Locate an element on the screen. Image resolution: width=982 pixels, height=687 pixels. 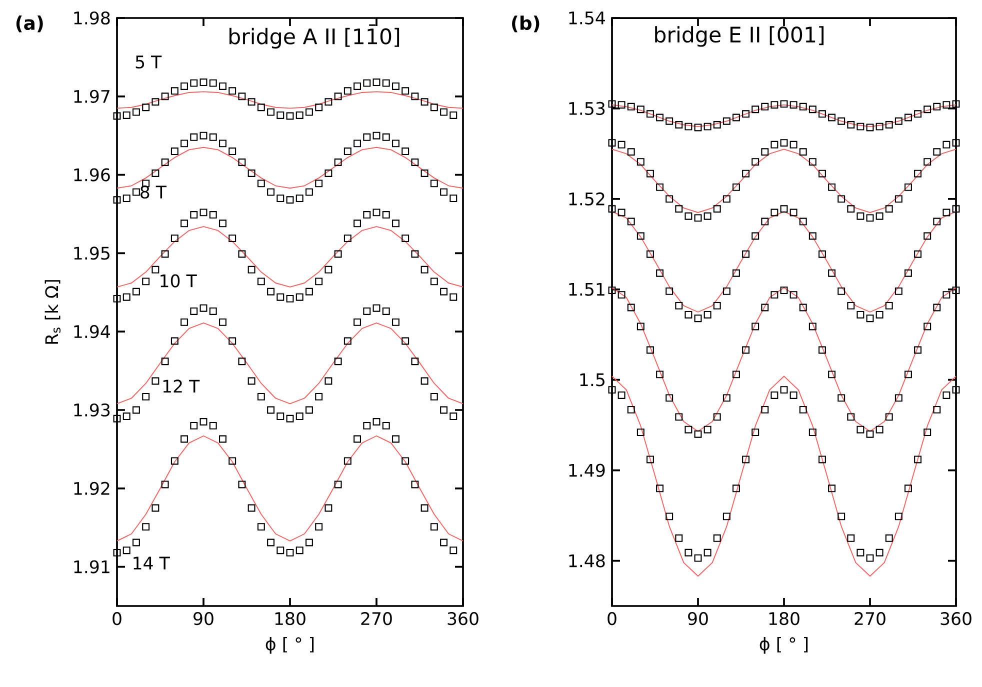
y-tick-label: 1.94 is located at coordinates (92, 331).